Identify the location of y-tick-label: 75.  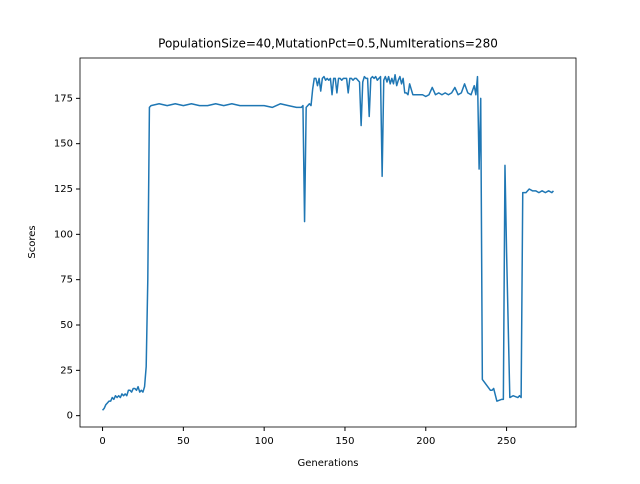
(66, 280).